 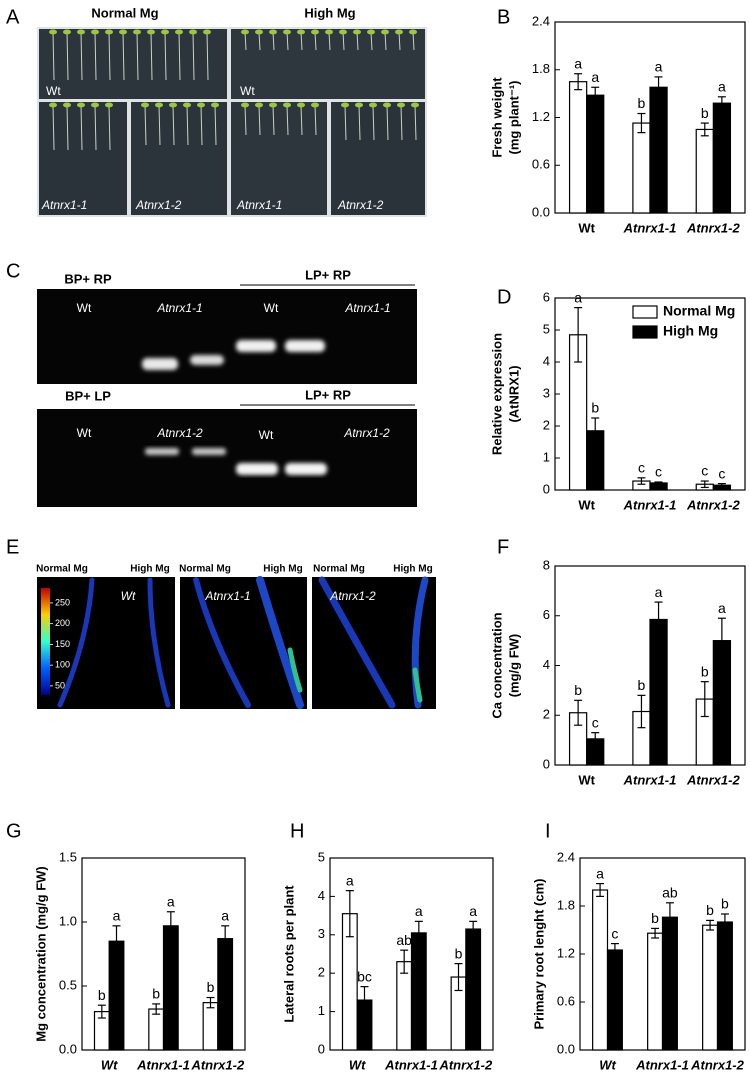 What do you see at coordinates (243, 642) in the screenshot?
I see `roots` at bounding box center [243, 642].